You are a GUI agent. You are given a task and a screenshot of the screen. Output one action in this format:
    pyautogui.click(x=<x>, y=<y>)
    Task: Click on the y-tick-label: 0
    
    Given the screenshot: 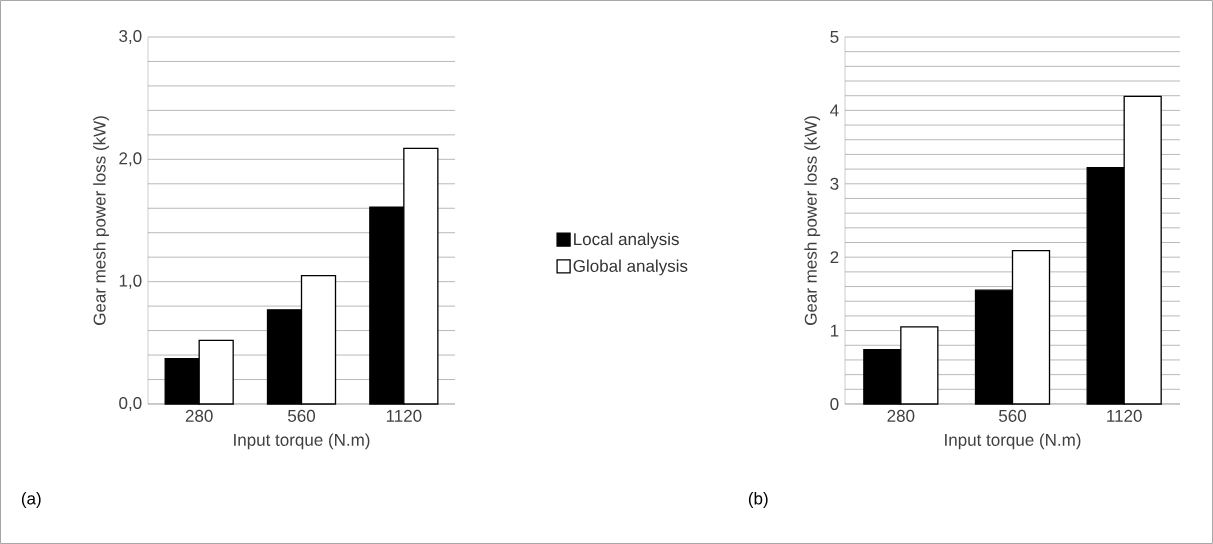 What is the action you would take?
    pyautogui.click(x=834, y=404)
    